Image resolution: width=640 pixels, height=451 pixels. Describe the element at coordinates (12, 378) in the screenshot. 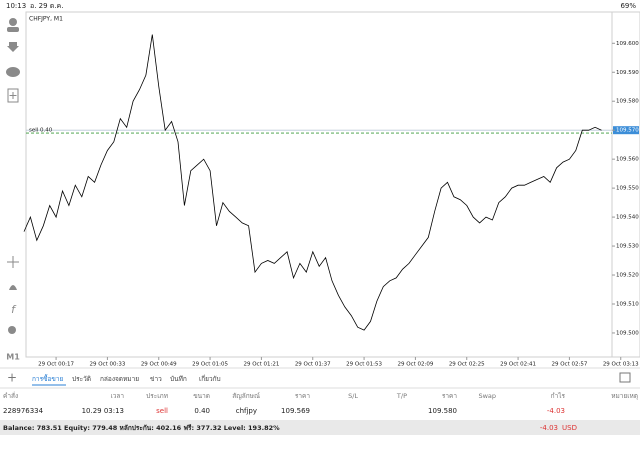

I see `add-button: +` at that location.